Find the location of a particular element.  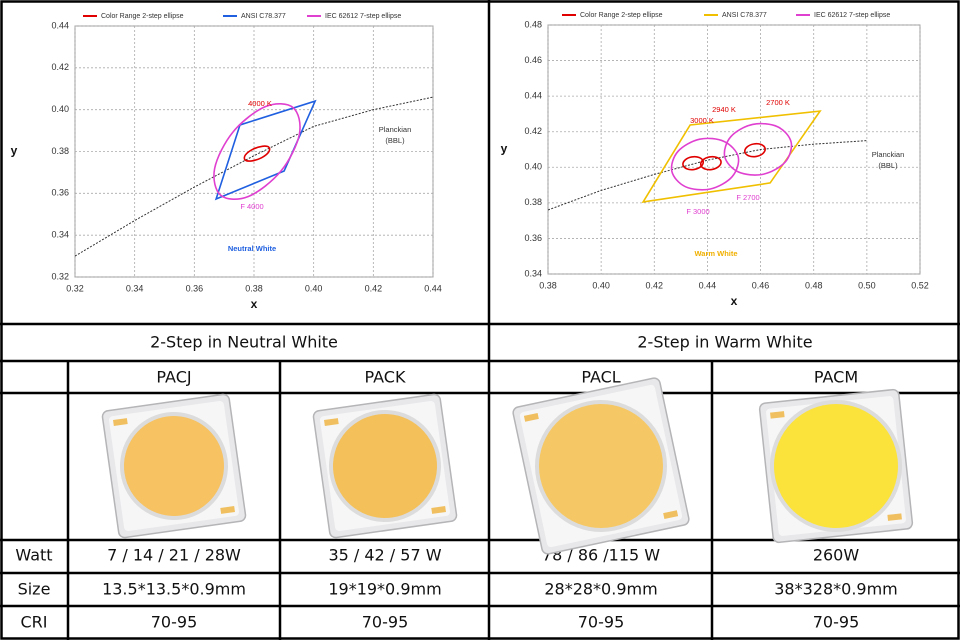

x-tick-label: 0.52 is located at coordinates (920, 285).